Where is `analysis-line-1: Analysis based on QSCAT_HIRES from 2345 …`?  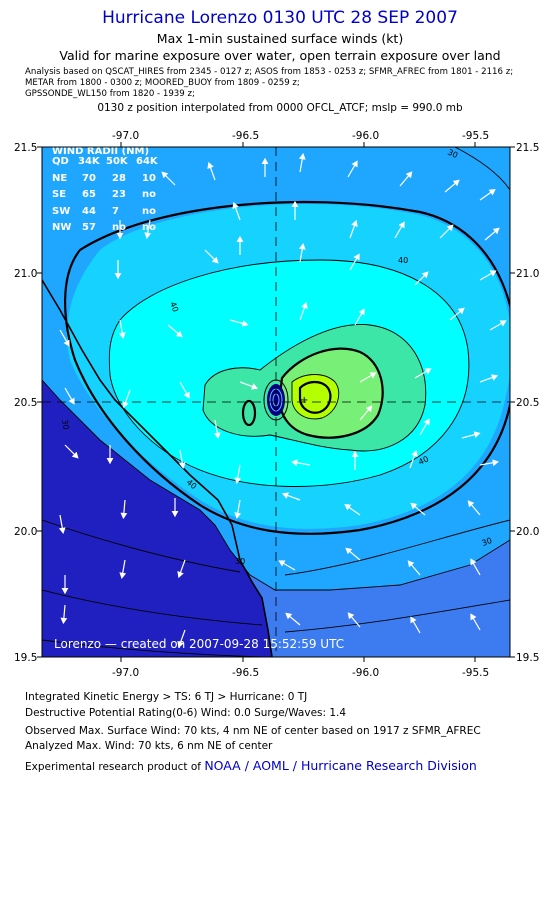 analysis-line-1: Analysis based on QSCAT_HIRES from 2345 … is located at coordinates (269, 72).